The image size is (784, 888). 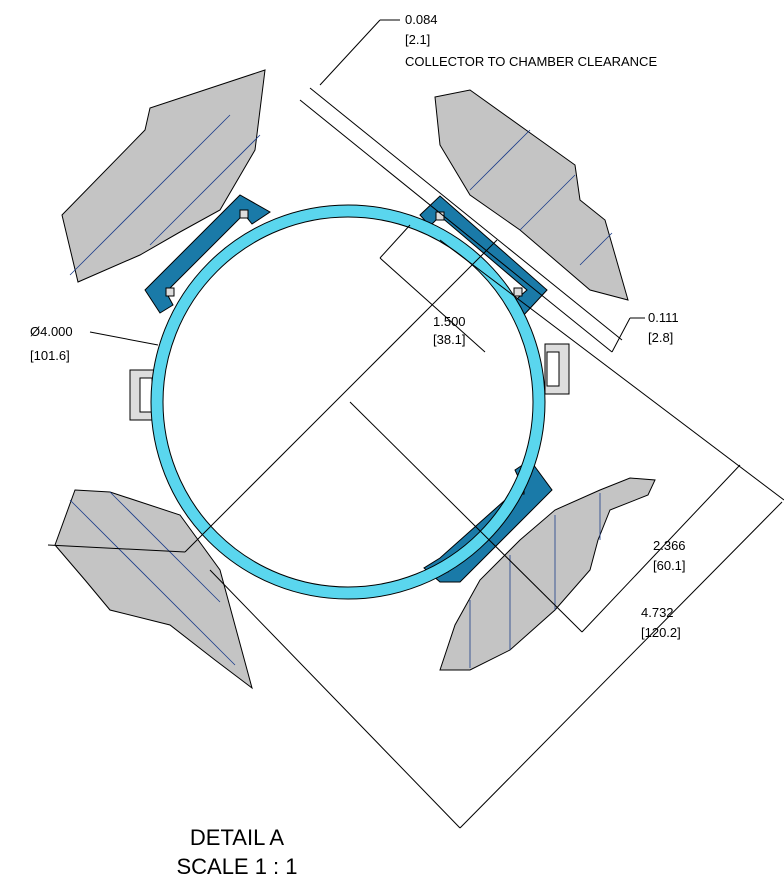 What do you see at coordinates (661, 632) in the screenshot?
I see `span-metric: [120.2]` at bounding box center [661, 632].